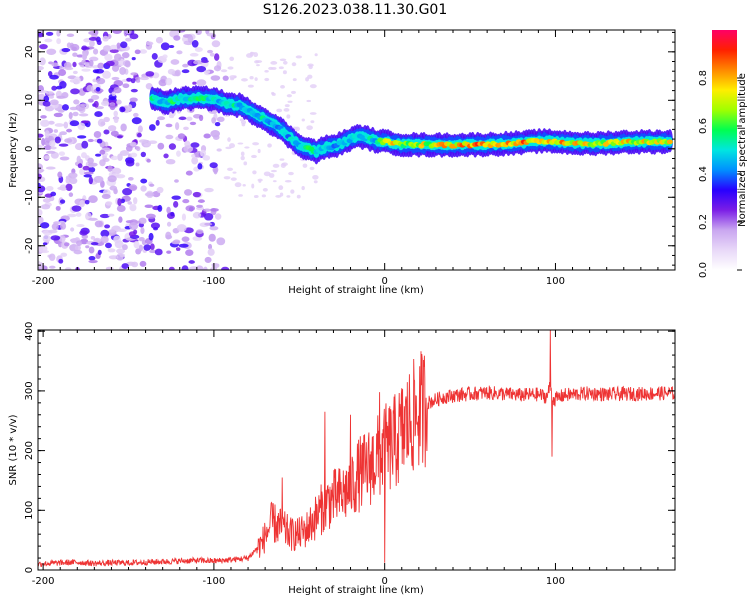 The image size is (750, 600). What do you see at coordinates (13, 449) in the screenshot?
I see `snr-y-axis-label: SNR (10 * v/v)` at bounding box center [13, 449].